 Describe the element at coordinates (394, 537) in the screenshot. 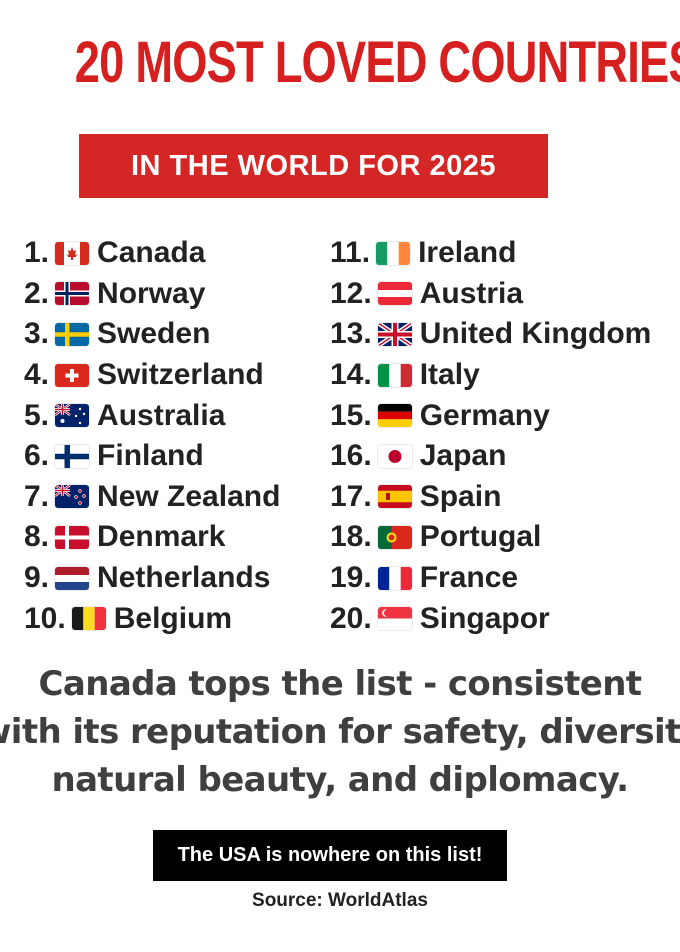

I see `portugal-flag-icon` at that location.